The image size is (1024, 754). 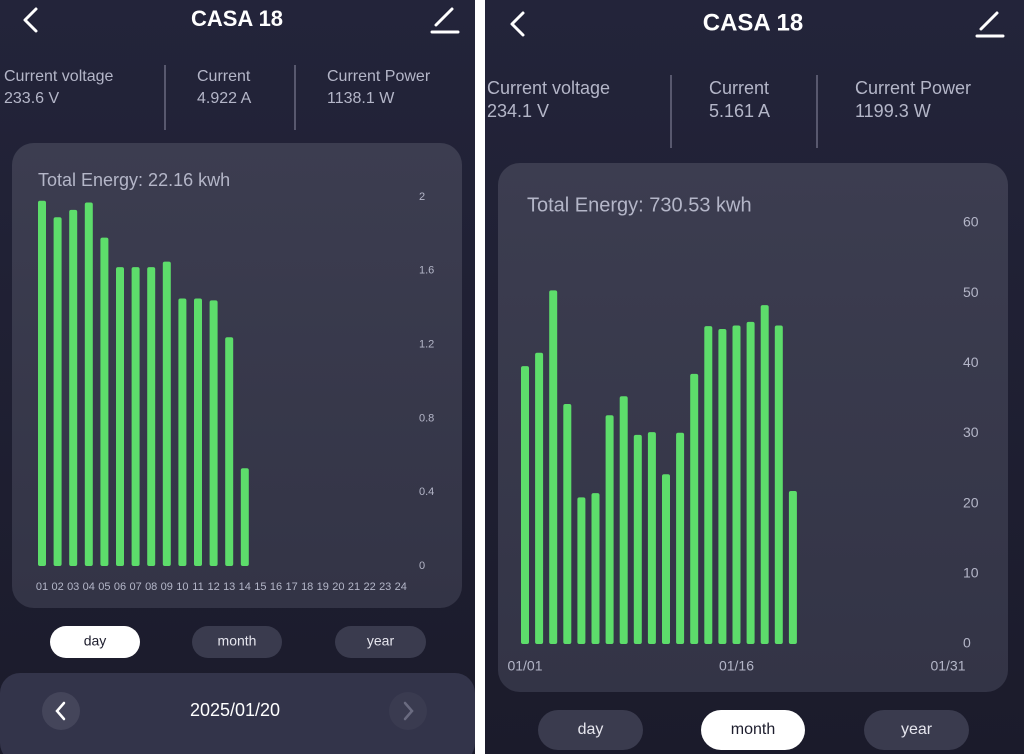 What do you see at coordinates (971, 222) in the screenshot?
I see `y-tick-label: 60` at bounding box center [971, 222].